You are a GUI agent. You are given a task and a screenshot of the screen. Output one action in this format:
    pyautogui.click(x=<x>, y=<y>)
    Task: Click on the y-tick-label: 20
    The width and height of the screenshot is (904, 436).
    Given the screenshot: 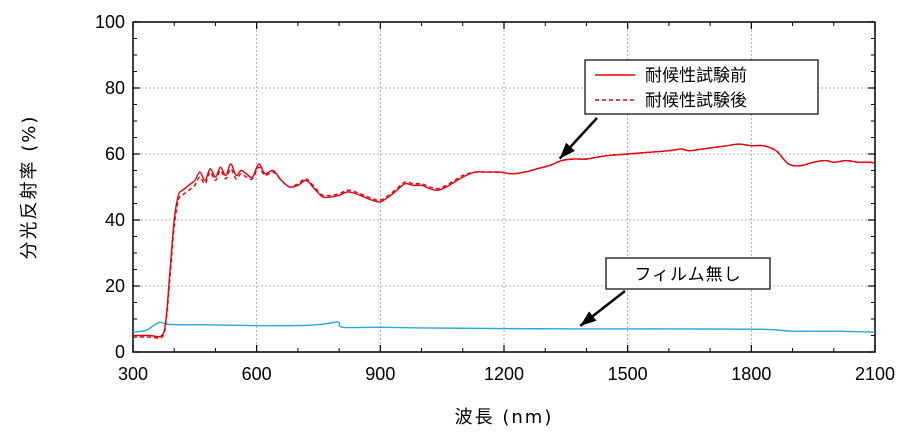 What is the action you would take?
    pyautogui.click(x=115, y=286)
    